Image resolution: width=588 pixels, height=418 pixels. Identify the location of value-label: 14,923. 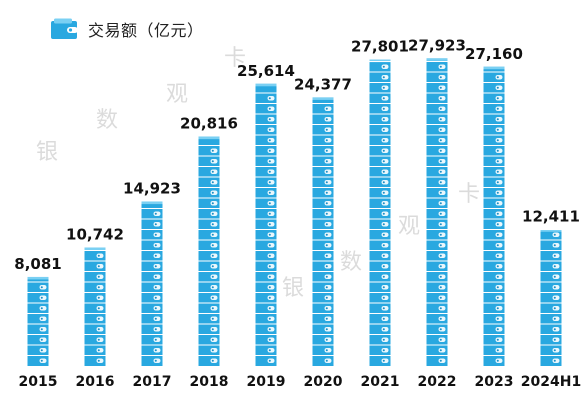
(152, 189).